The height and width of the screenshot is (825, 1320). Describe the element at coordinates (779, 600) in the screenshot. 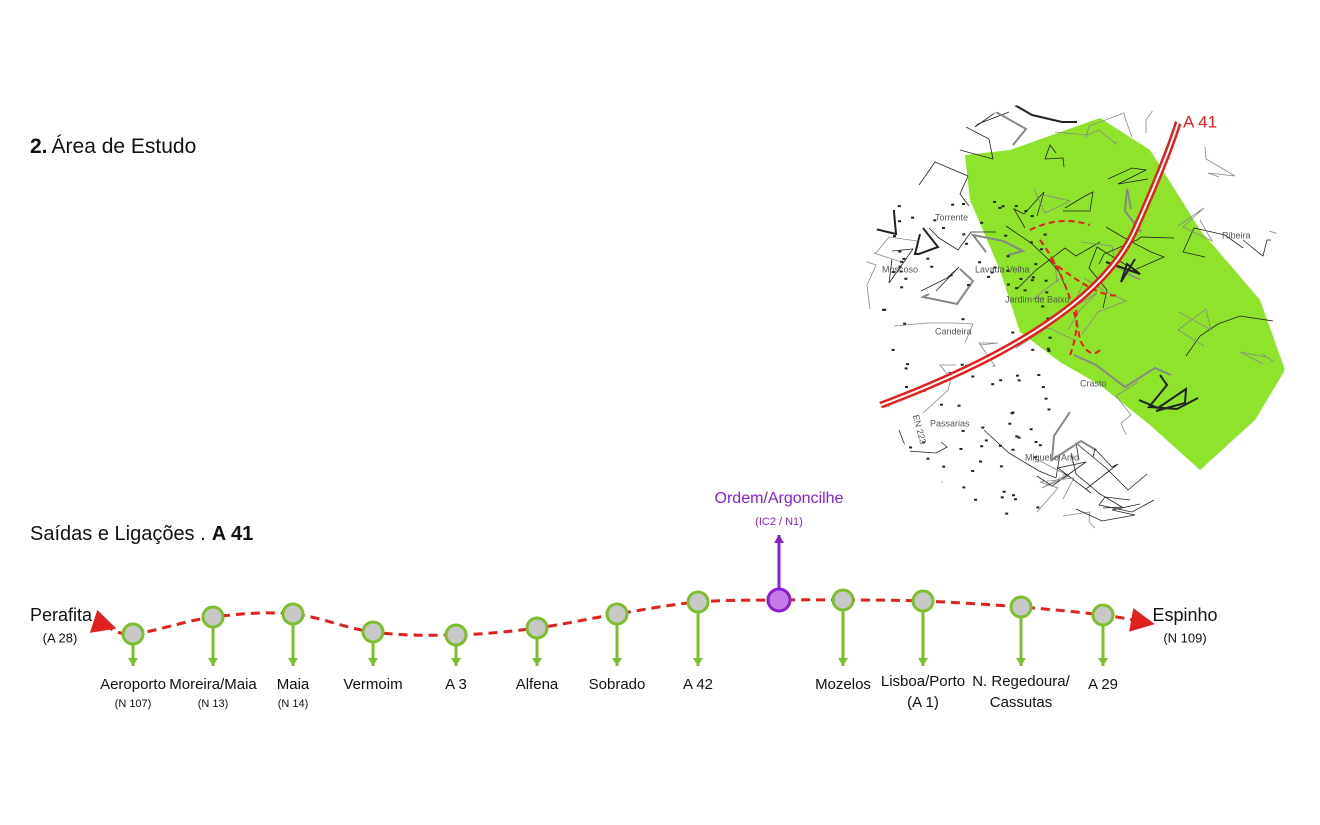

I see `highlight-node` at that location.